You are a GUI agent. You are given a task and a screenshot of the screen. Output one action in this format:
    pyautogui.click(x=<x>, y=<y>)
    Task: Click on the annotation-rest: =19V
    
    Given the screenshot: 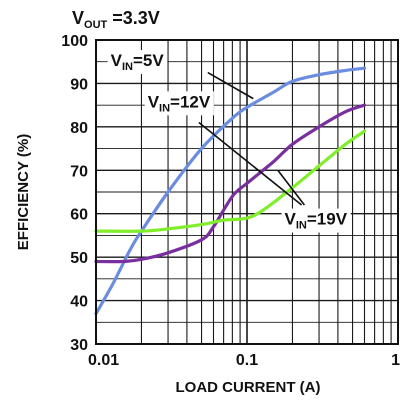 What is the action you would take?
    pyautogui.click(x=327, y=219)
    